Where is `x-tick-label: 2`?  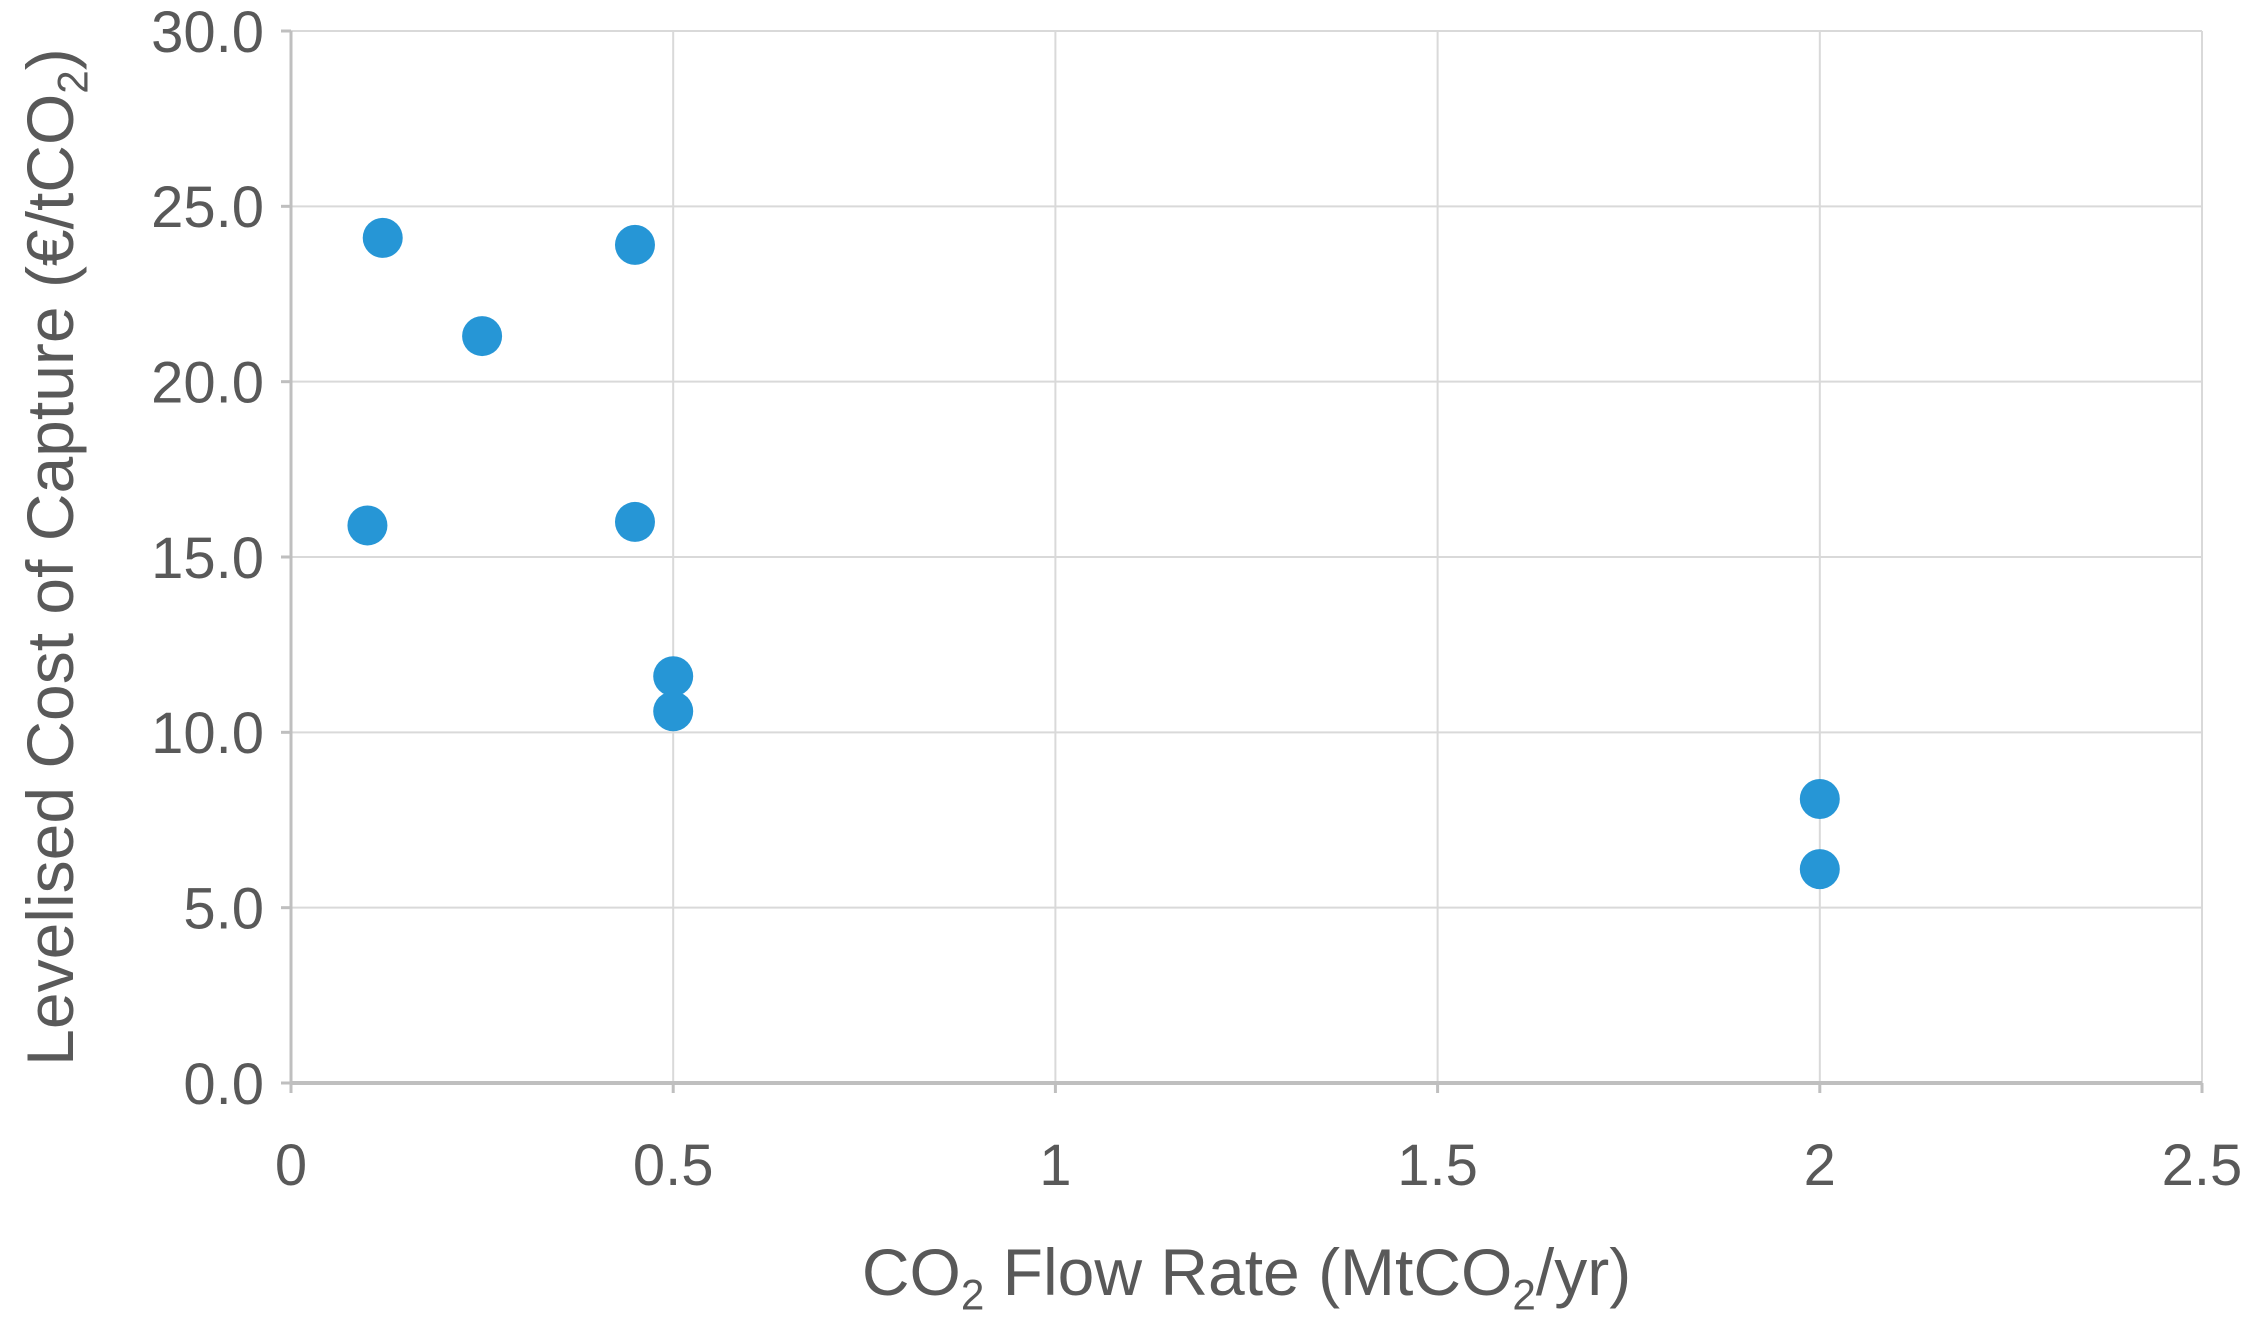
x-tick-label: 2 is located at coordinates (1820, 1165).